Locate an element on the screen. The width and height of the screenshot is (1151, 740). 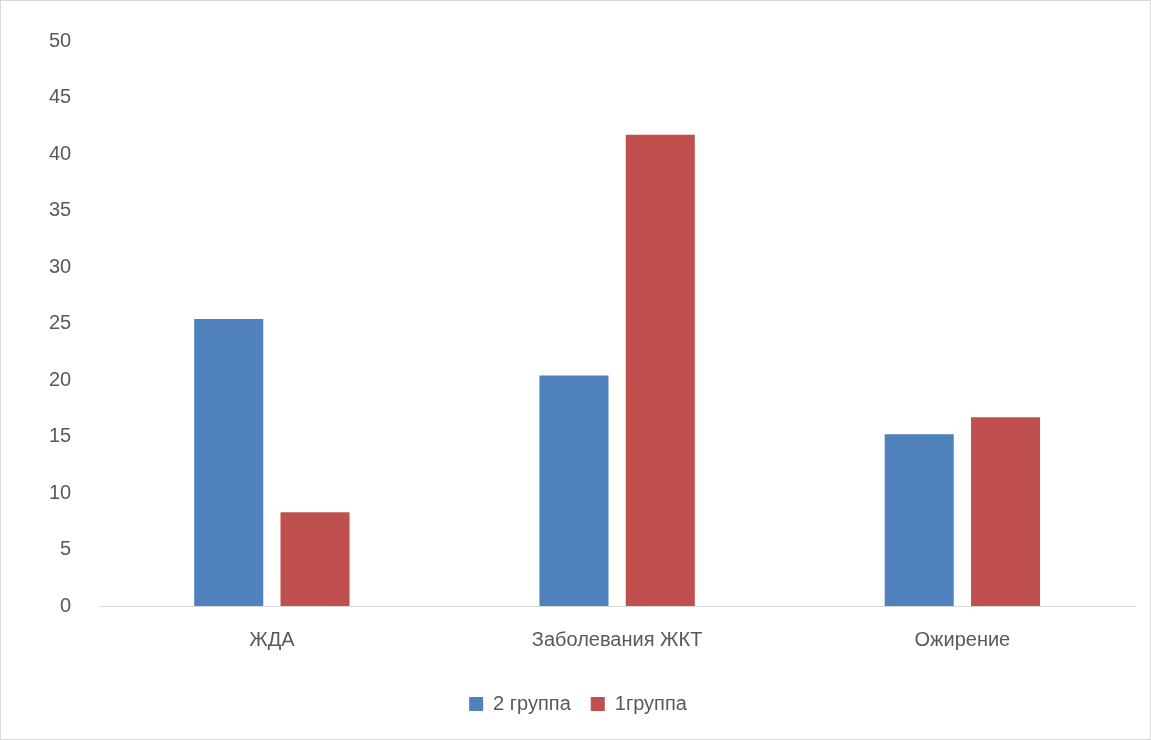
y-tick-label: 25 is located at coordinates (60, 322).